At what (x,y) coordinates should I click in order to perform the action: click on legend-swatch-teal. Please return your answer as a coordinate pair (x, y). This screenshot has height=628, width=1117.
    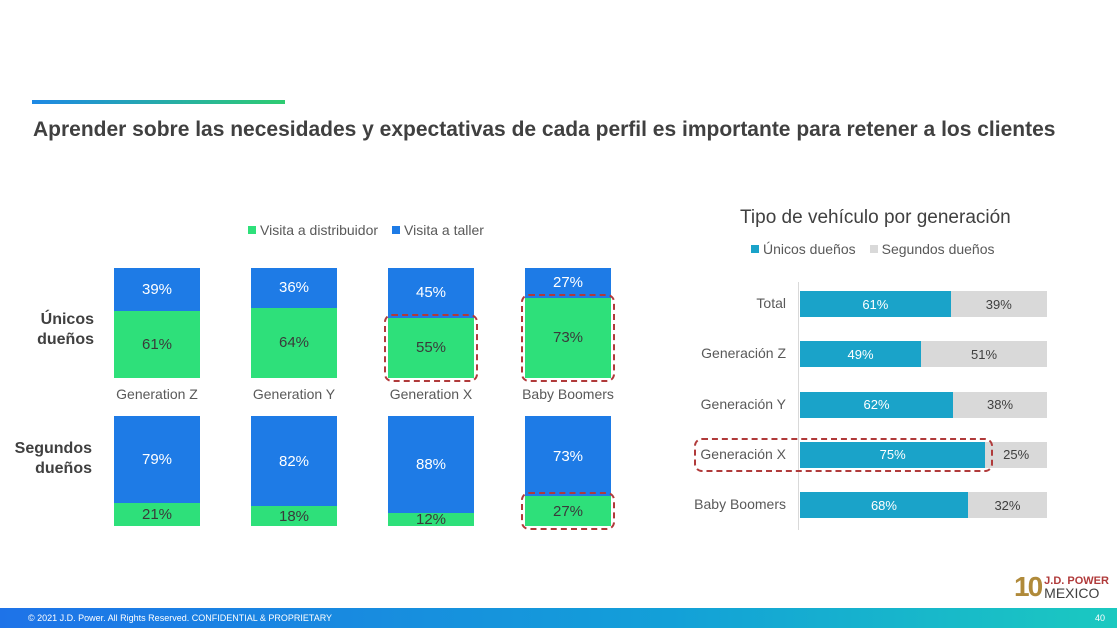
    Looking at the image, I should click on (755, 249).